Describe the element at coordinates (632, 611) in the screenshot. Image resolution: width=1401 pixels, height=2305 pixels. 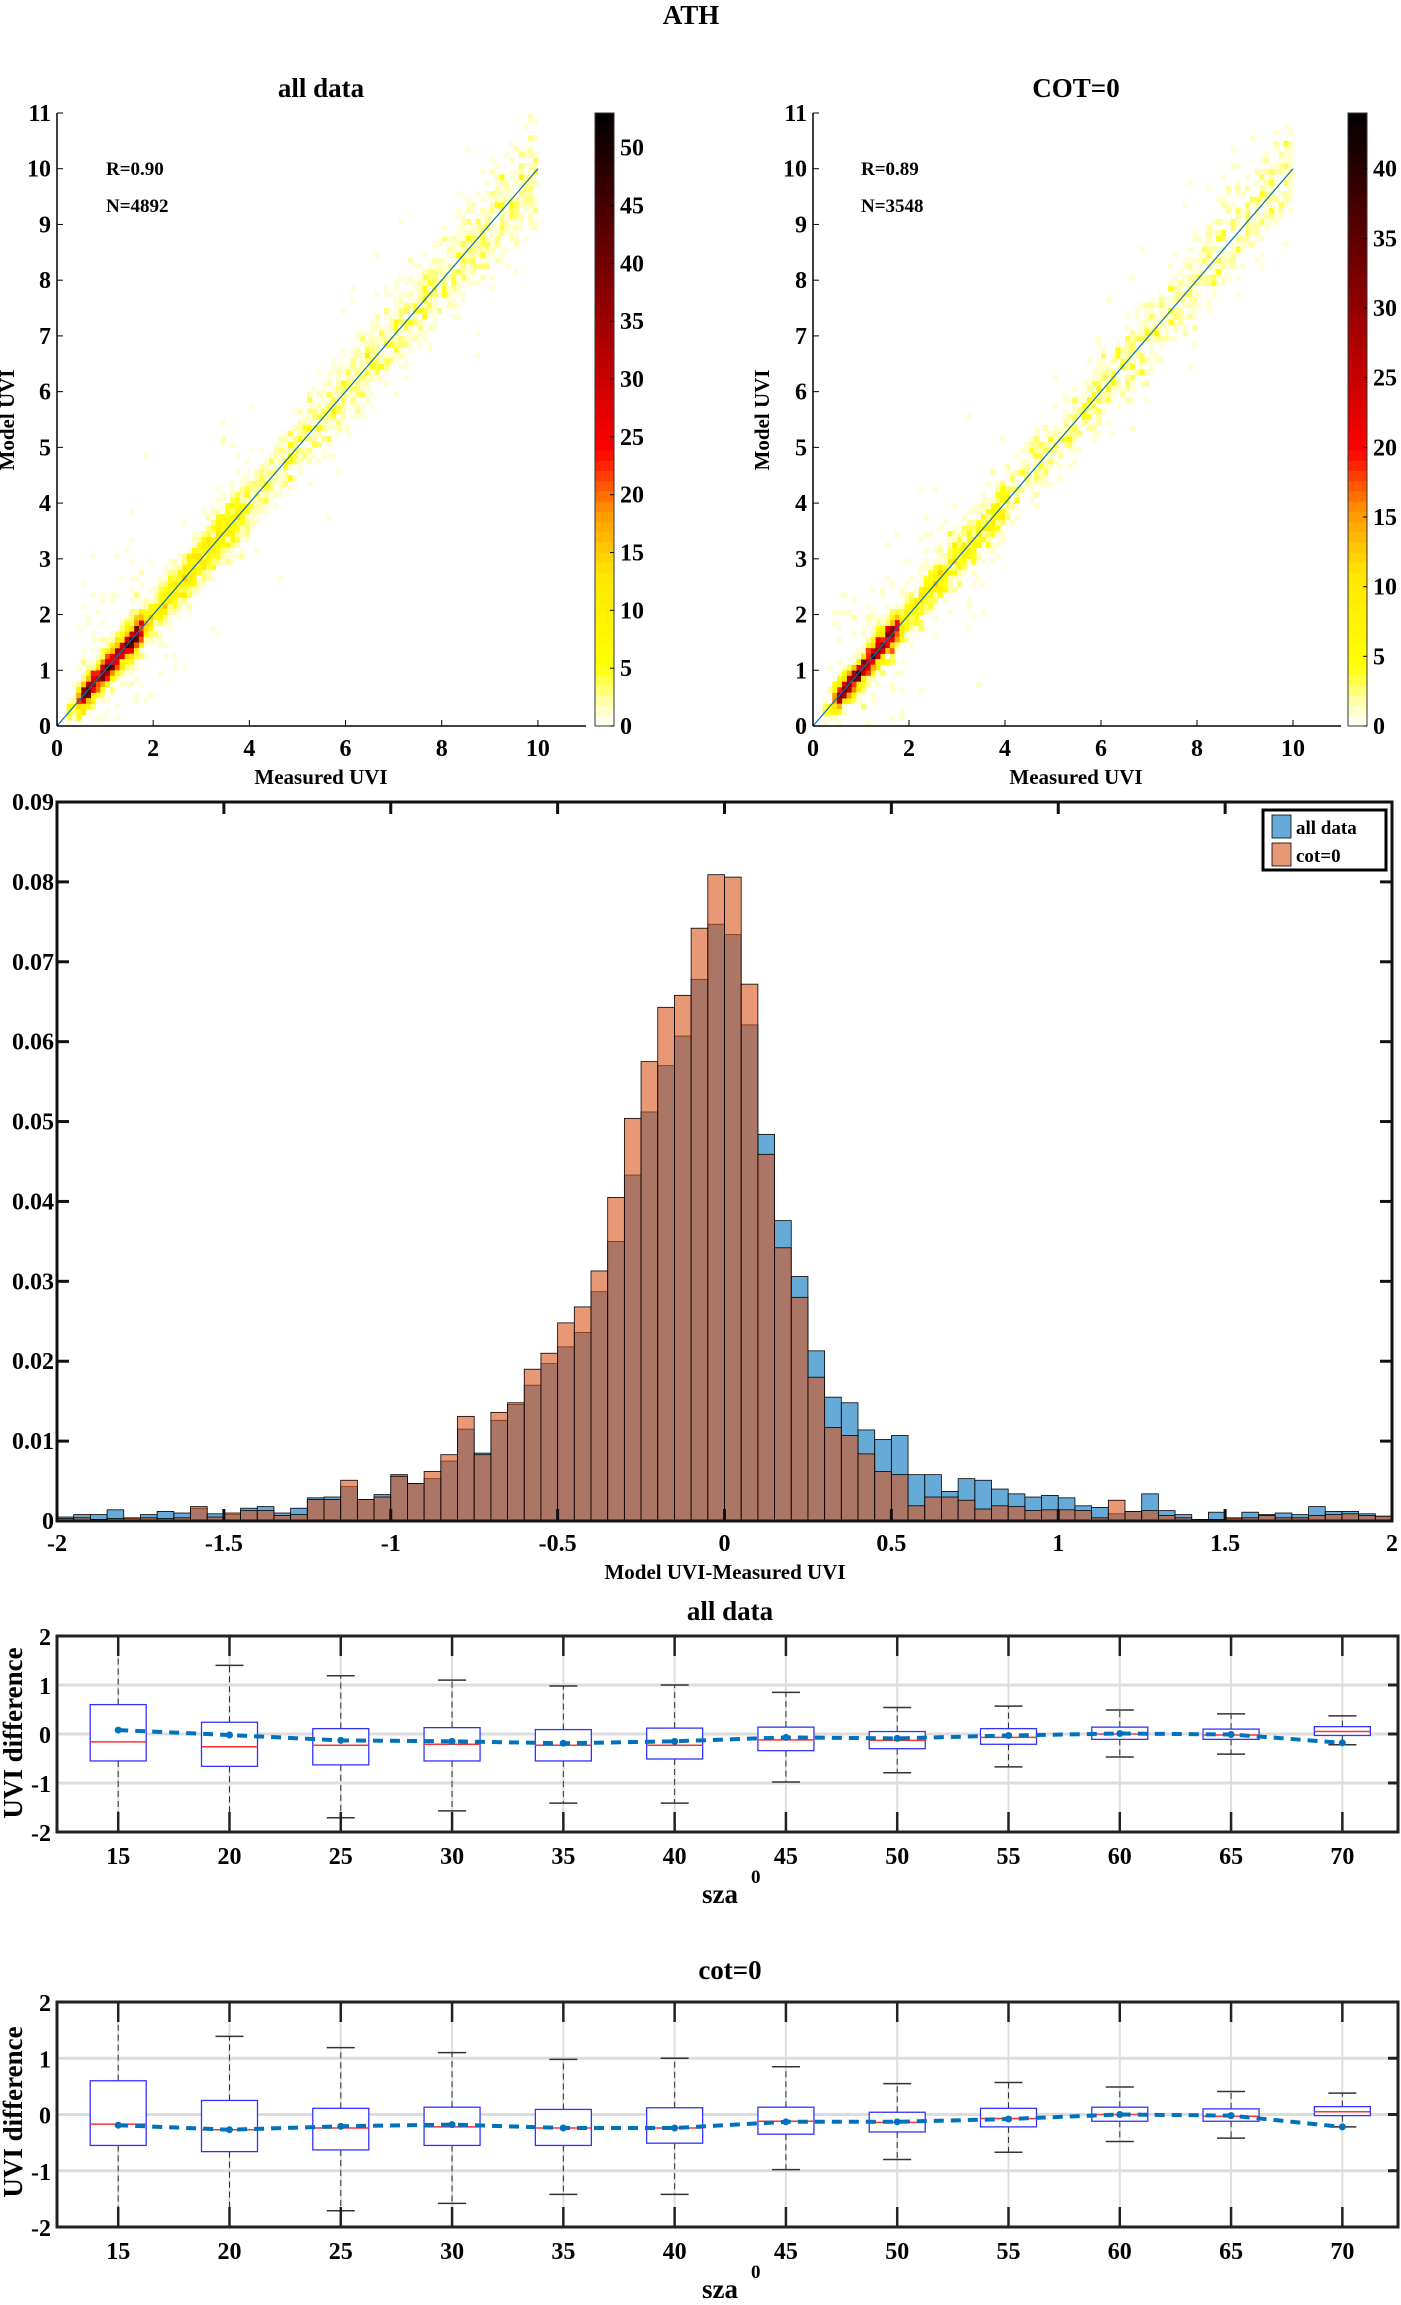
I see `colorbar-tick-label: 10` at that location.